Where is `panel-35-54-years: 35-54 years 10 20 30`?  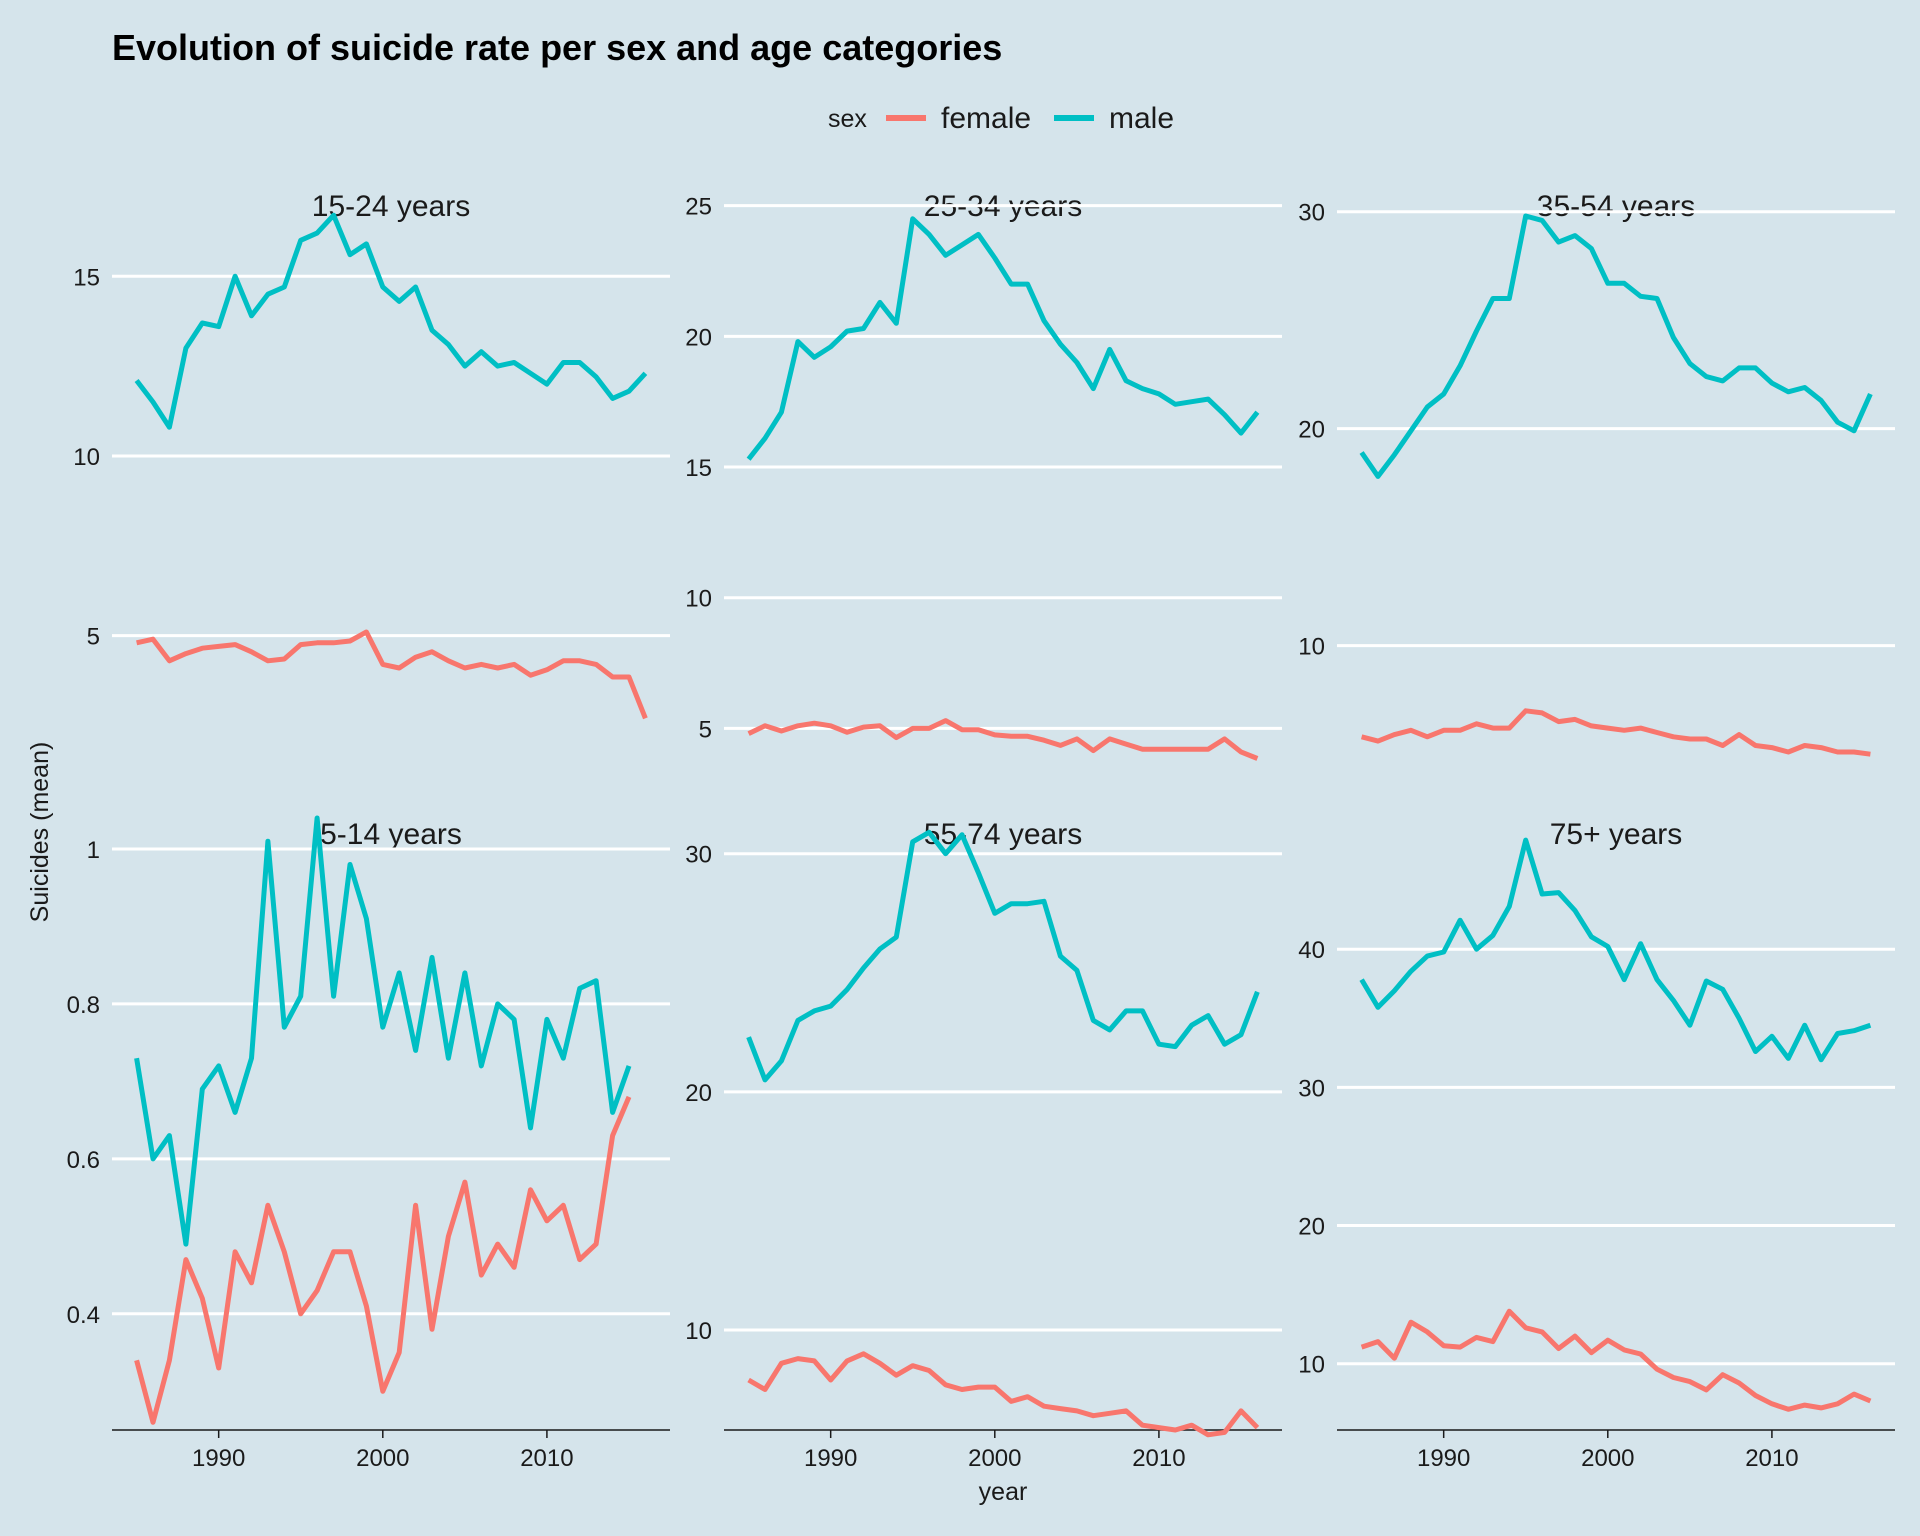 panel-35-54-years: 35-54 years 10 20 30 is located at coordinates (1596, 473).